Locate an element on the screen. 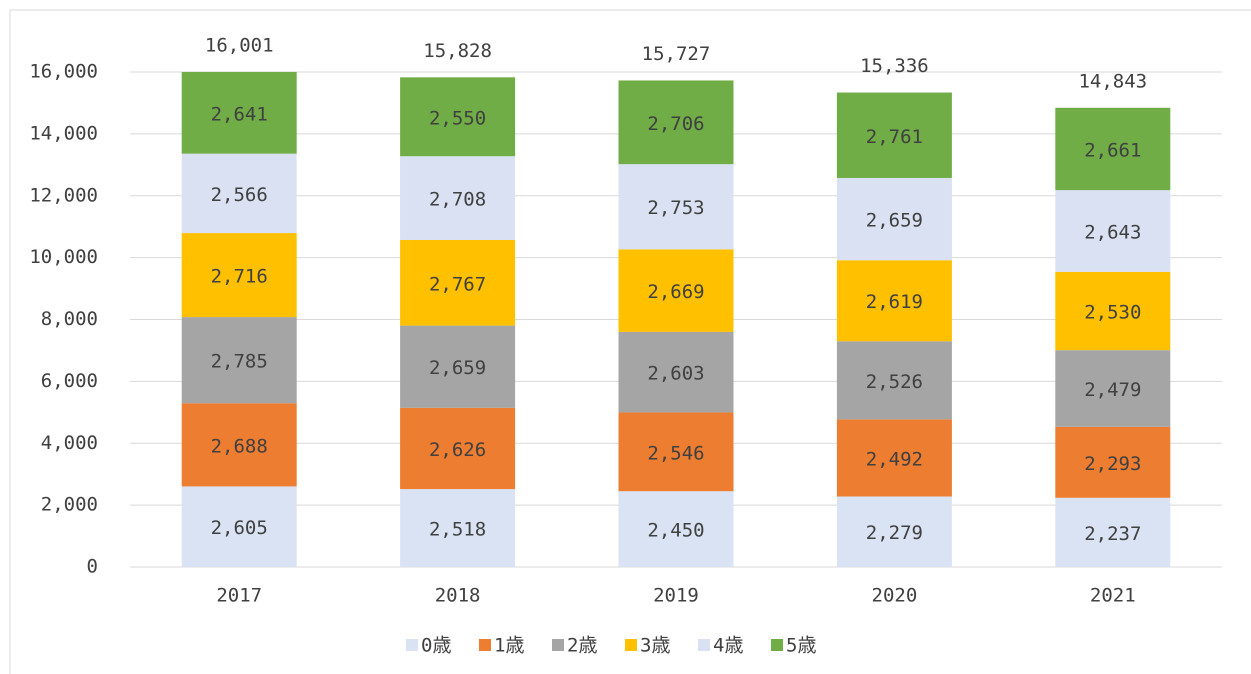  value-label: 2,293 is located at coordinates (1112, 464).